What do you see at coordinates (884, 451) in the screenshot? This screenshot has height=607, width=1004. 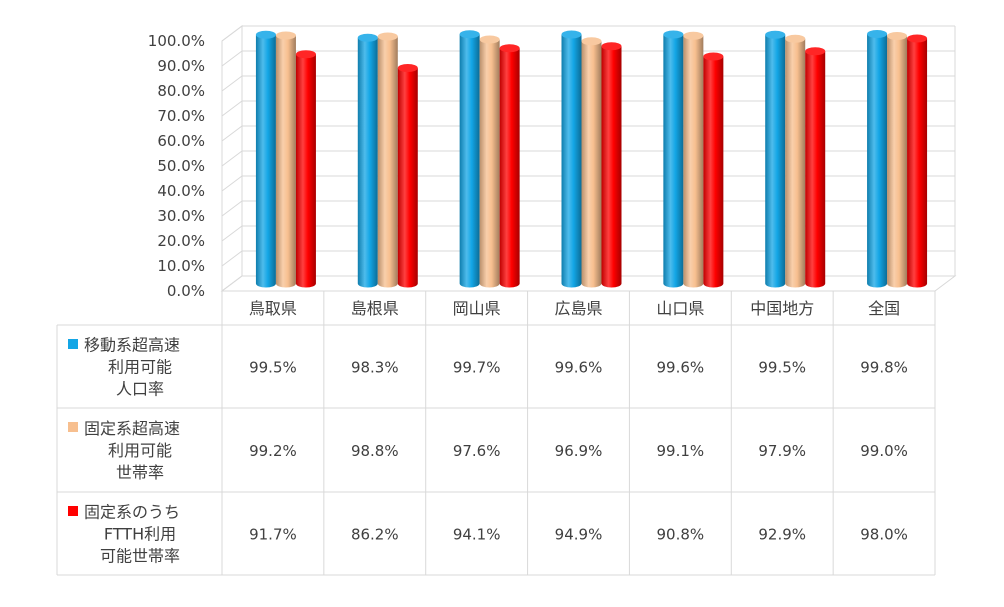 I see `data-label: 99.0%` at bounding box center [884, 451].